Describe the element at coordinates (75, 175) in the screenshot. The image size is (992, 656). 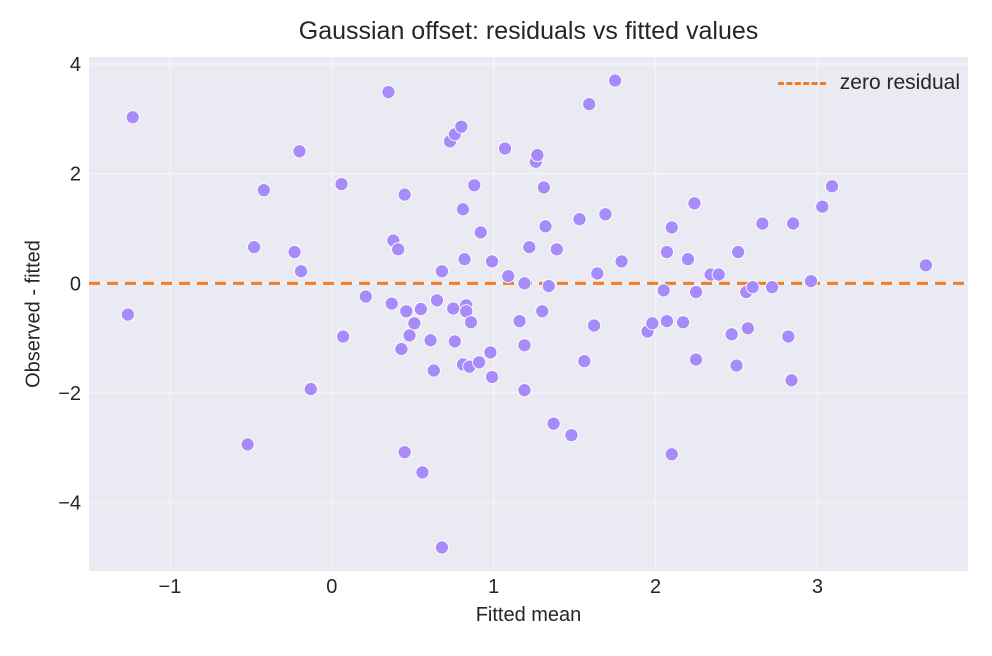
I see `y-tick-label: 2` at that location.